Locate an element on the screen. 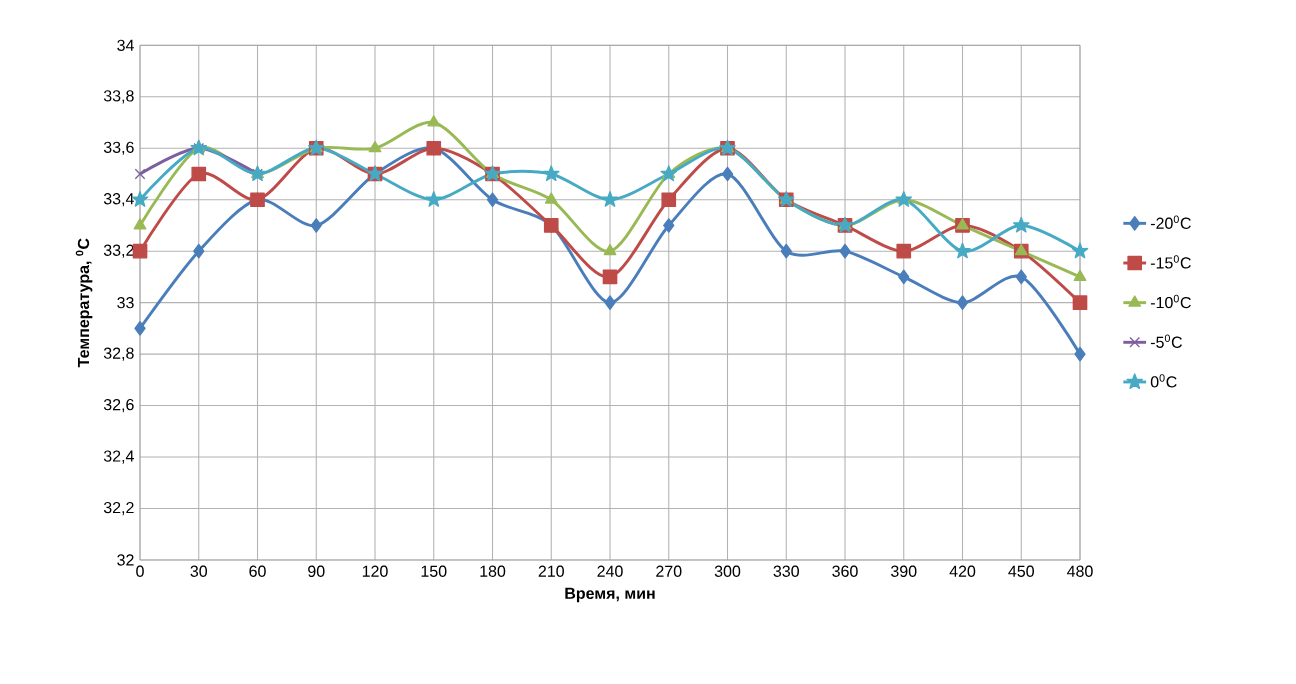  x-tick-label: 180 is located at coordinates (493, 571).